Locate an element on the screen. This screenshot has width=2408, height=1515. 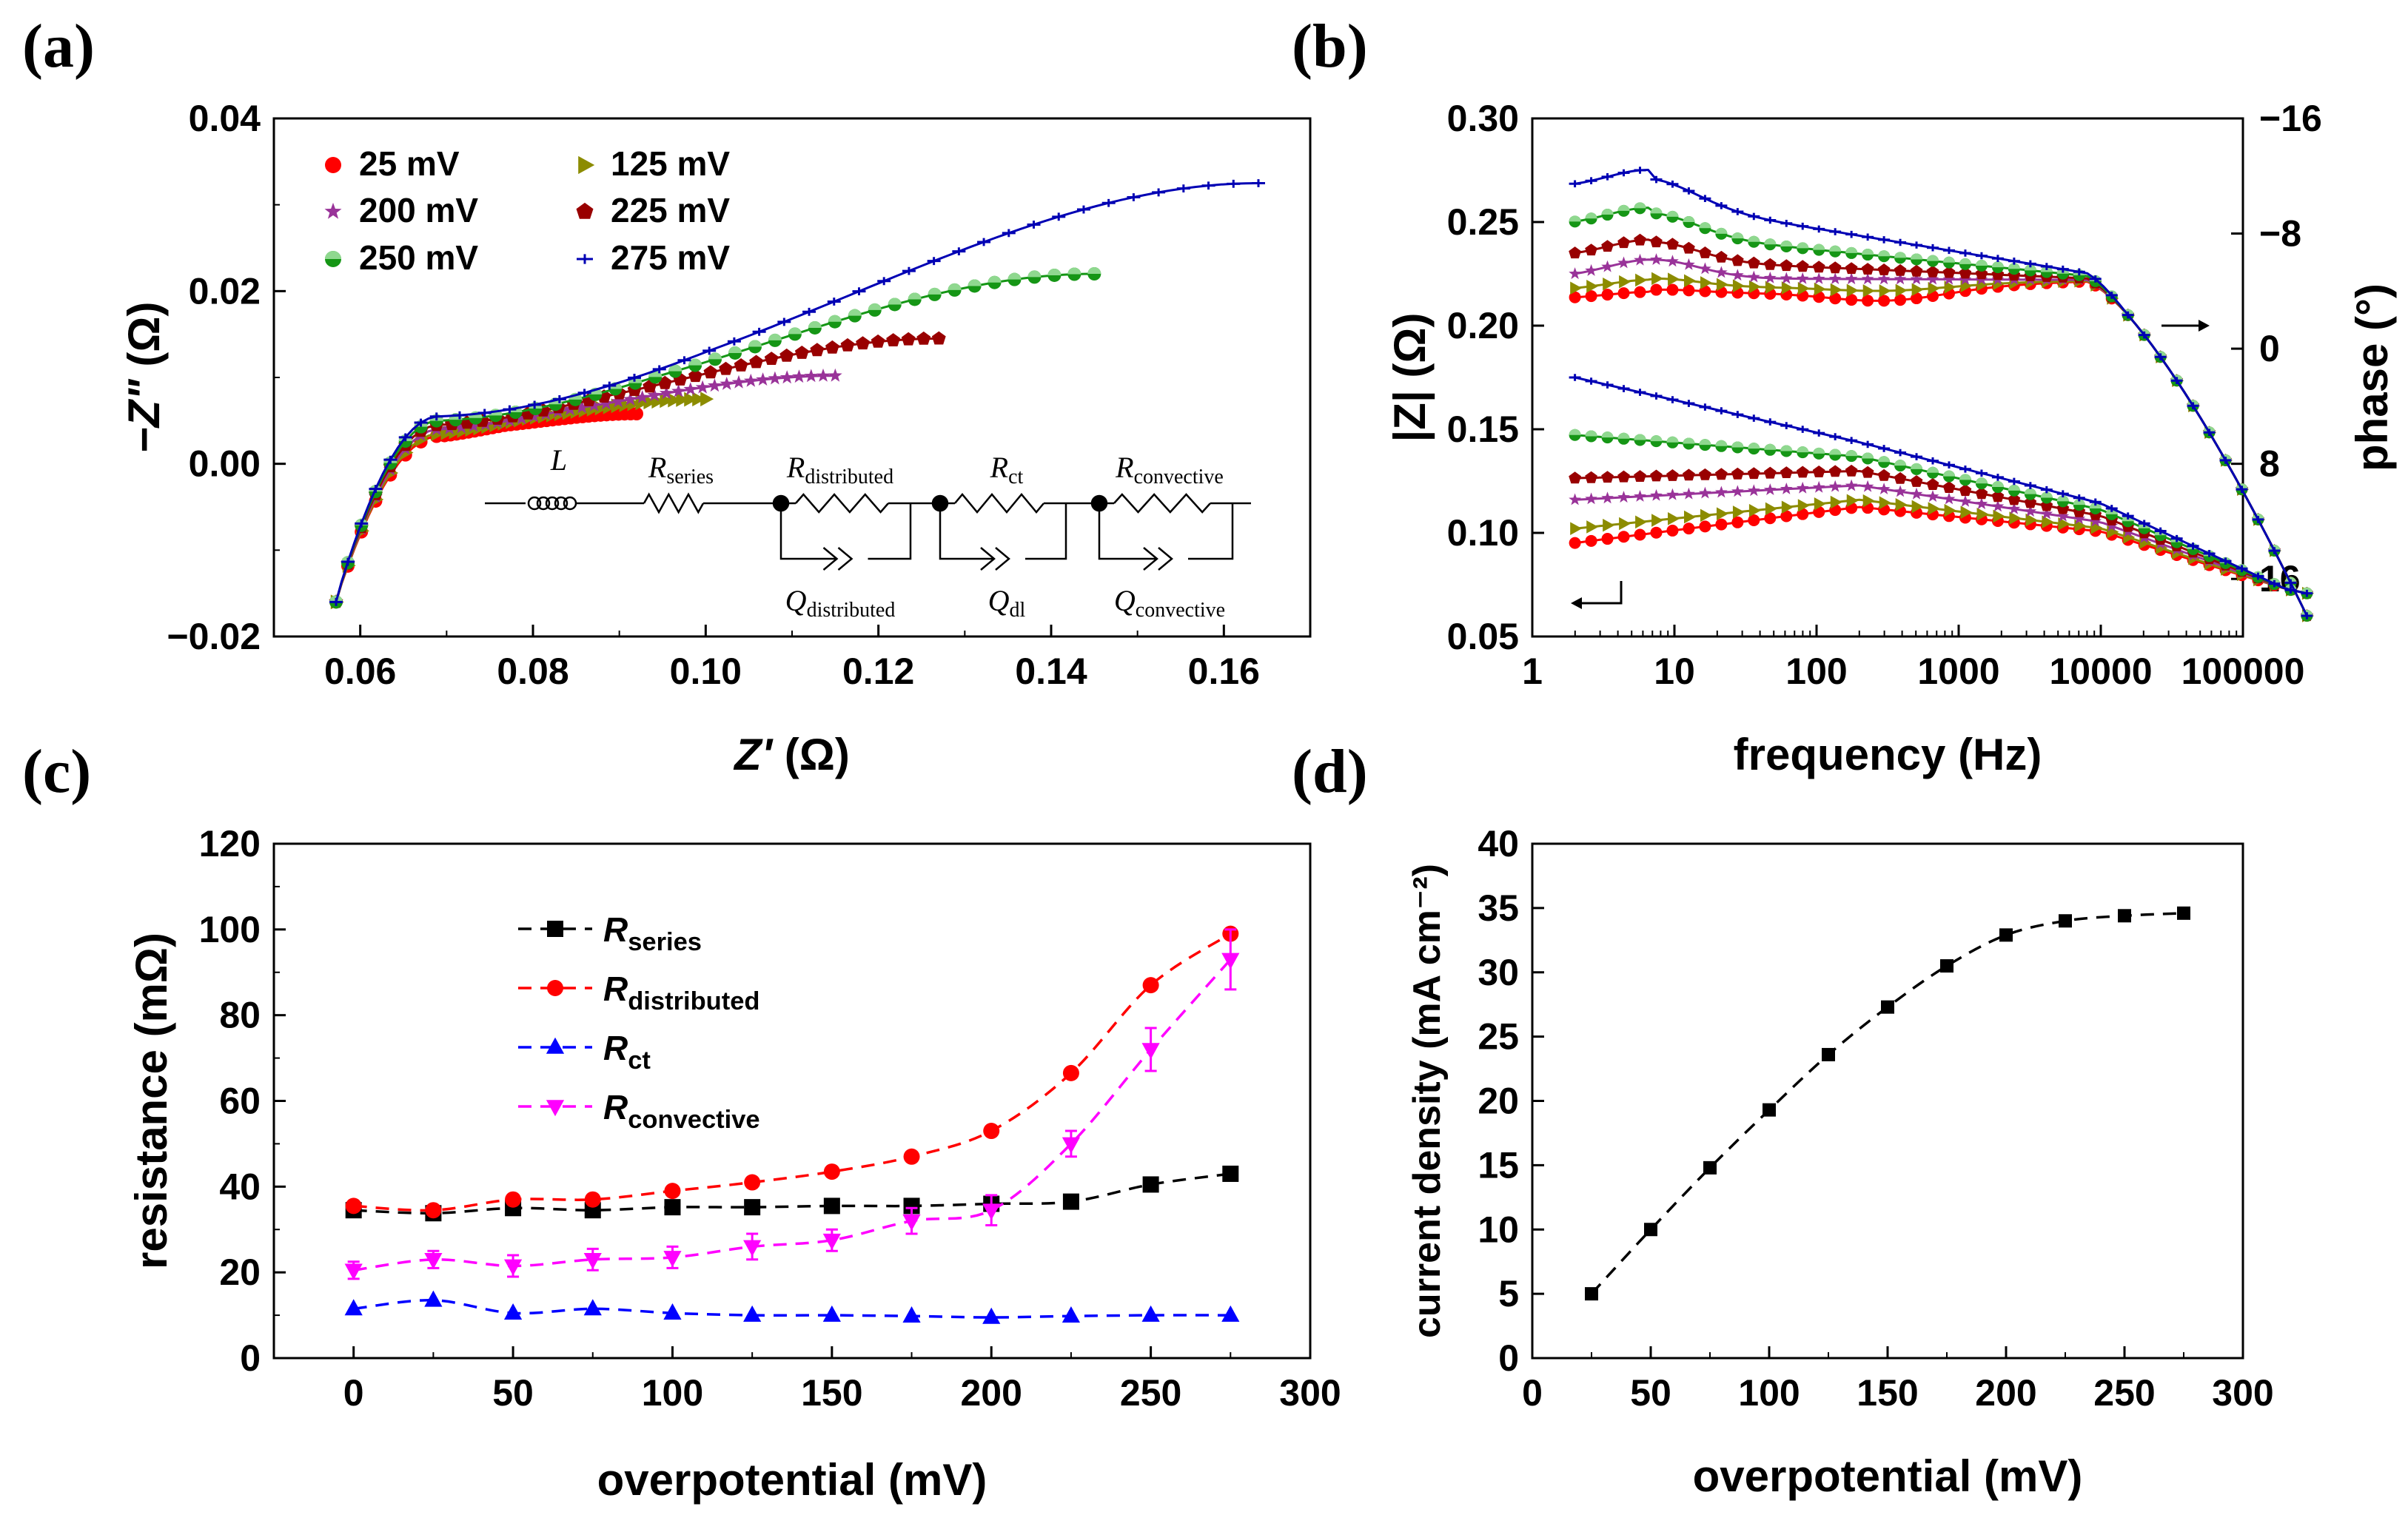
chart-b-phase-marker-4-26-half is located at coordinates (1786, 448).